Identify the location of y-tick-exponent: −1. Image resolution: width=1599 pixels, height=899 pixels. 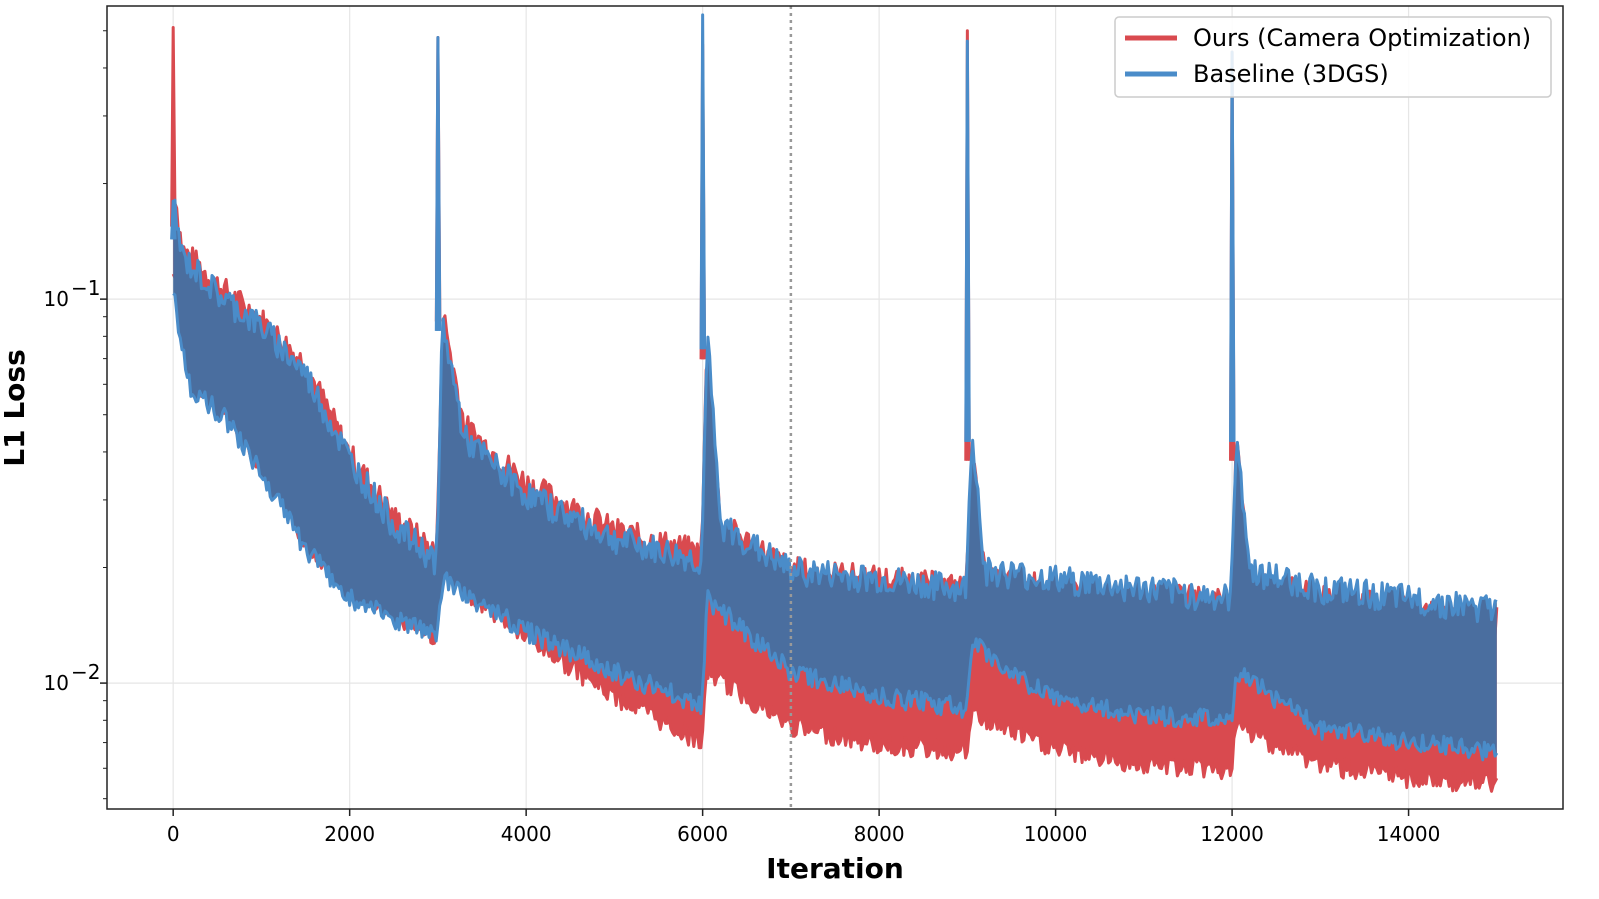
(85, 288).